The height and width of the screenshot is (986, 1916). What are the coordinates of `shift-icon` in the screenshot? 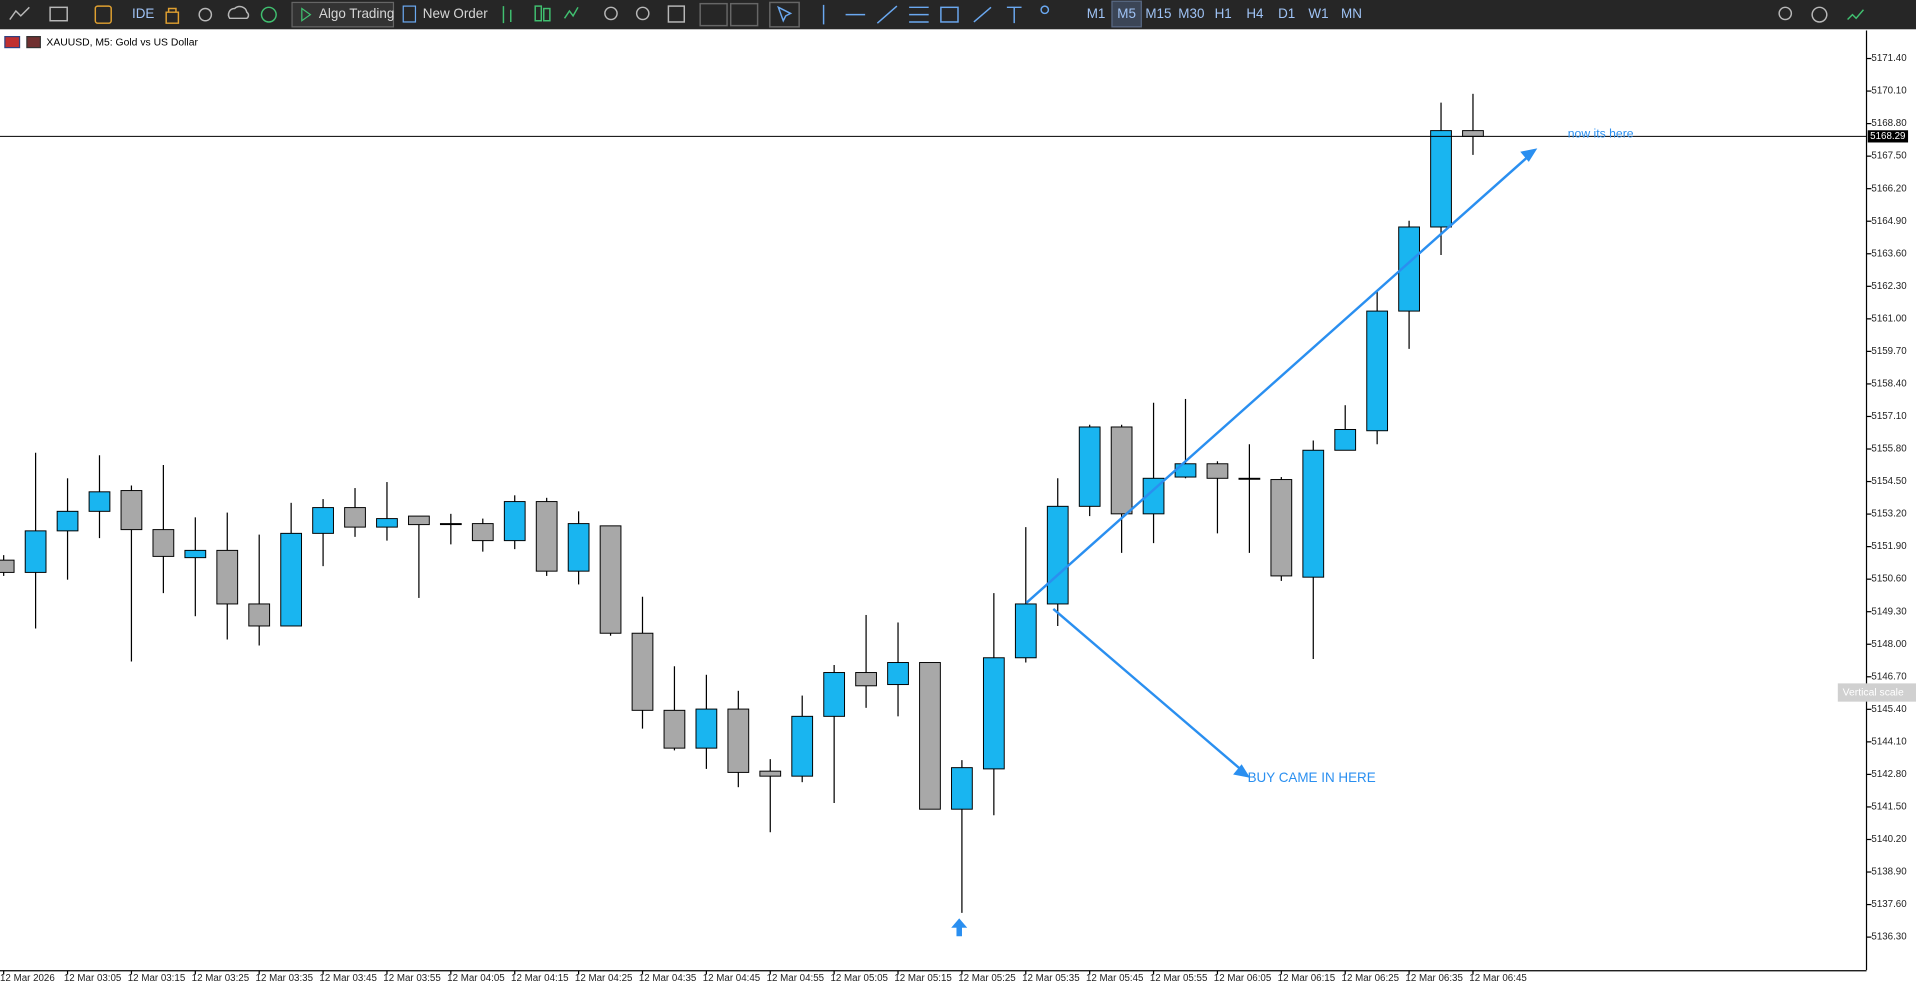 It's located at (744, 14).